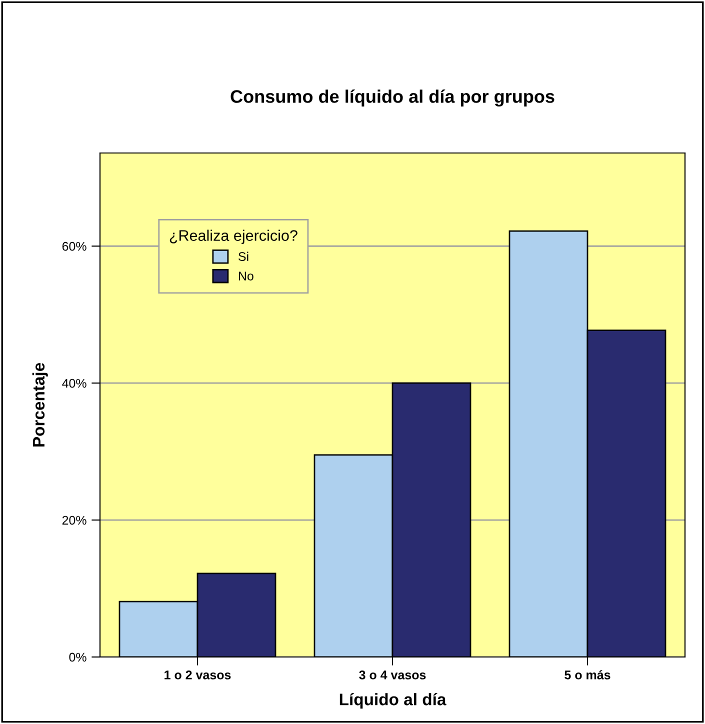  Describe the element at coordinates (587, 675) in the screenshot. I see `x-tick-label: 5 o más` at that location.